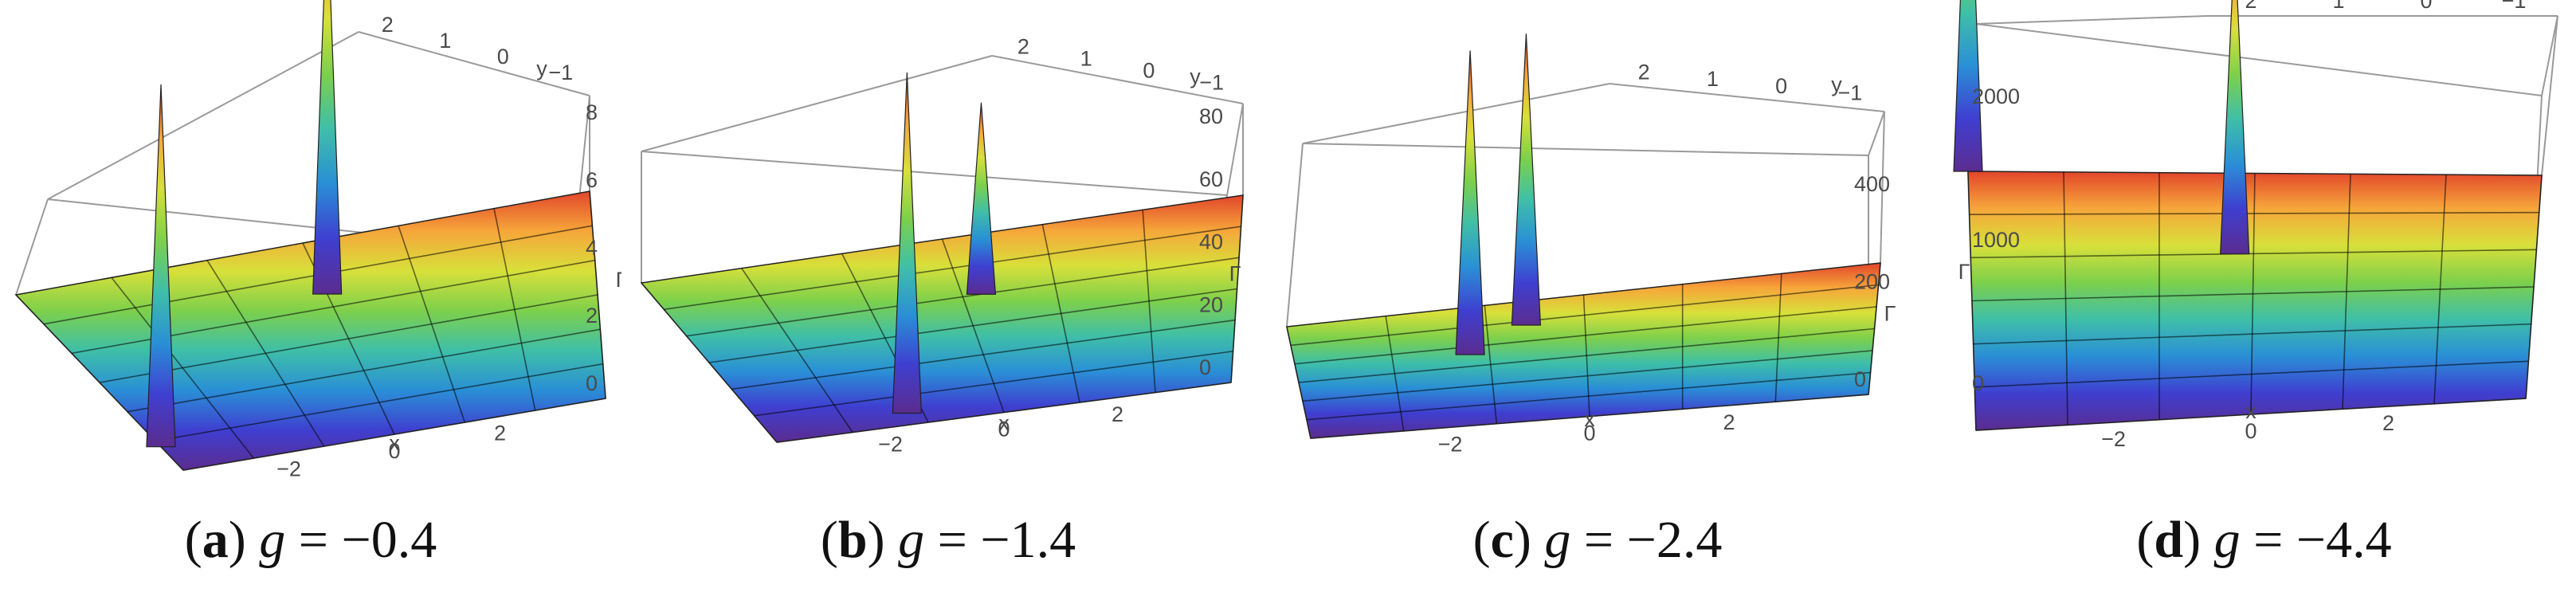 This screenshot has width=2576, height=608. What do you see at coordinates (592, 316) in the screenshot?
I see `z-tick-label: 2` at bounding box center [592, 316].